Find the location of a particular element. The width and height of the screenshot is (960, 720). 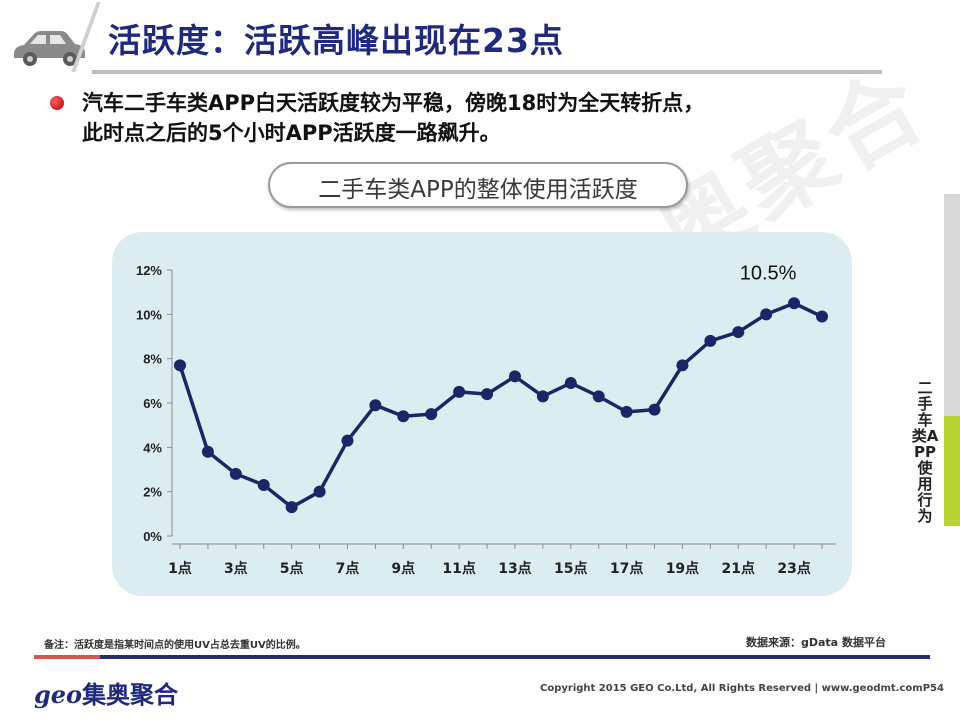

y-axis: 0% 2% 4% 6% 8% 10% 12% is located at coordinates (154, 403).